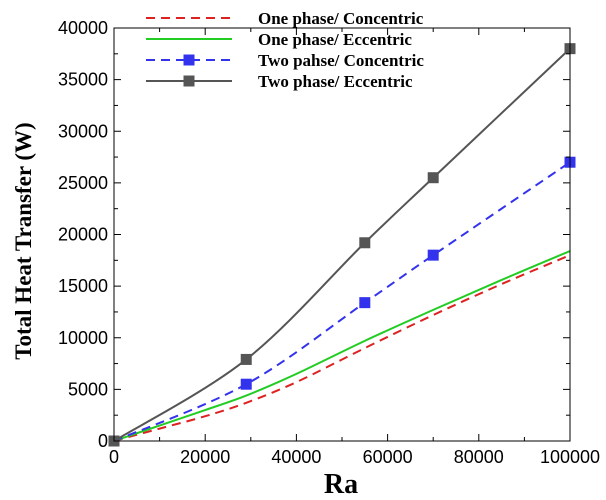  I want to click on y-tick-label: 20000, so click(83, 235).